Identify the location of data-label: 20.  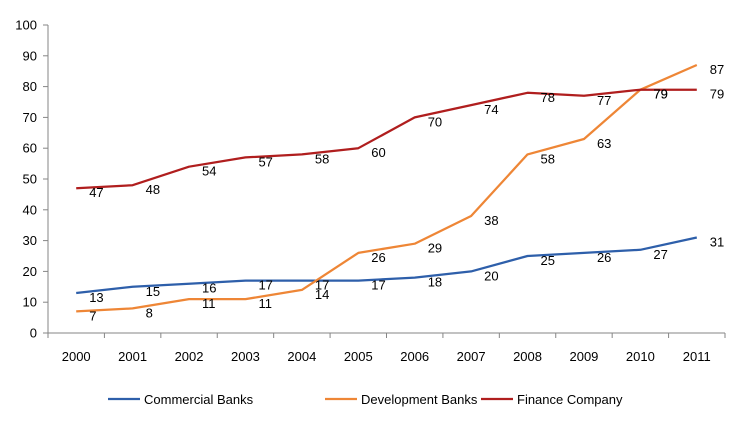
(491, 275).